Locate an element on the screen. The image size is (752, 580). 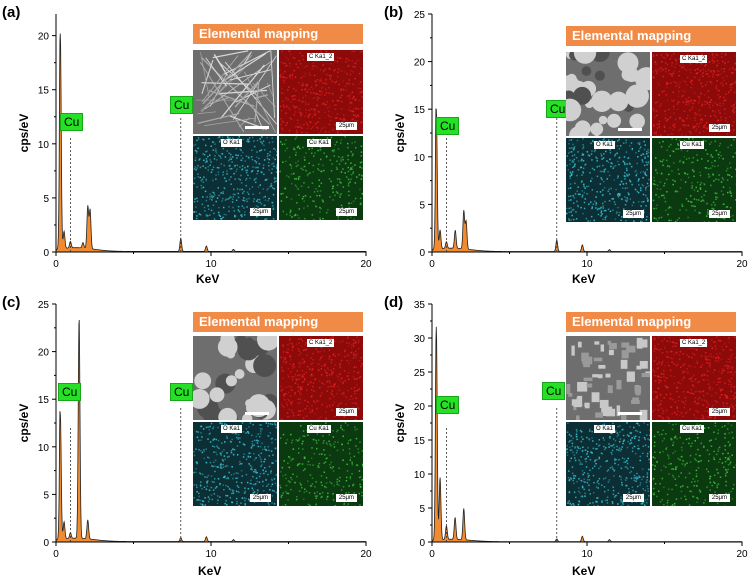
y-tick-label: 0 is located at coordinates (46, 253).